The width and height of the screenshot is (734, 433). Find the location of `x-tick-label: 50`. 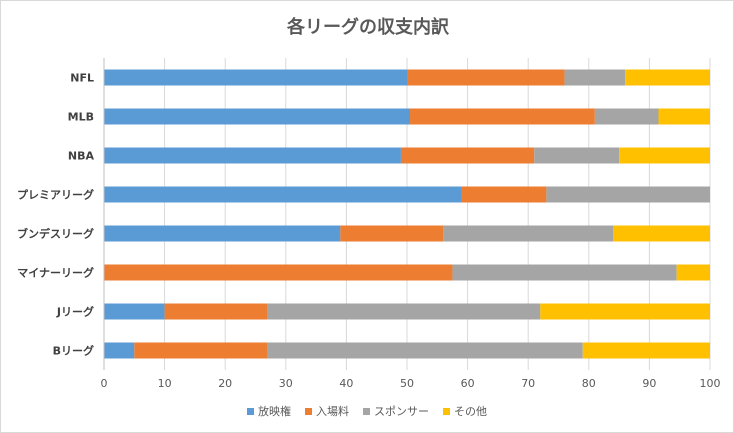

x-tick-label: 50 is located at coordinates (407, 383).